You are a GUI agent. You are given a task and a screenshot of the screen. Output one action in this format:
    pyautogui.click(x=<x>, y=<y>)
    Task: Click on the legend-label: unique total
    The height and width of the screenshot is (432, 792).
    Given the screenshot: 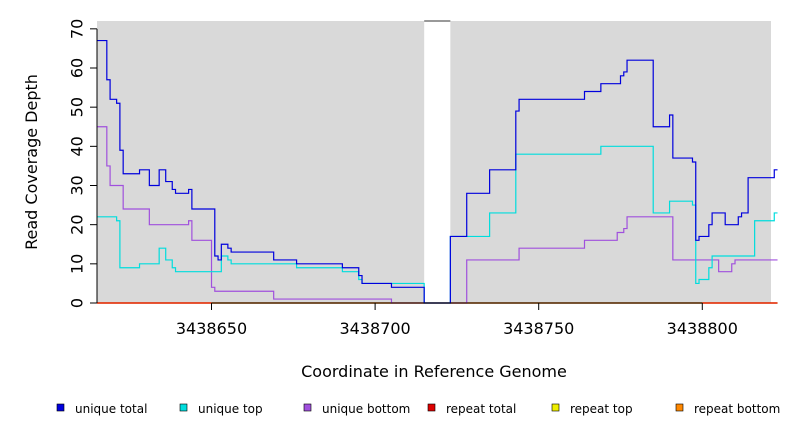 What is the action you would take?
    pyautogui.click(x=111, y=409)
    